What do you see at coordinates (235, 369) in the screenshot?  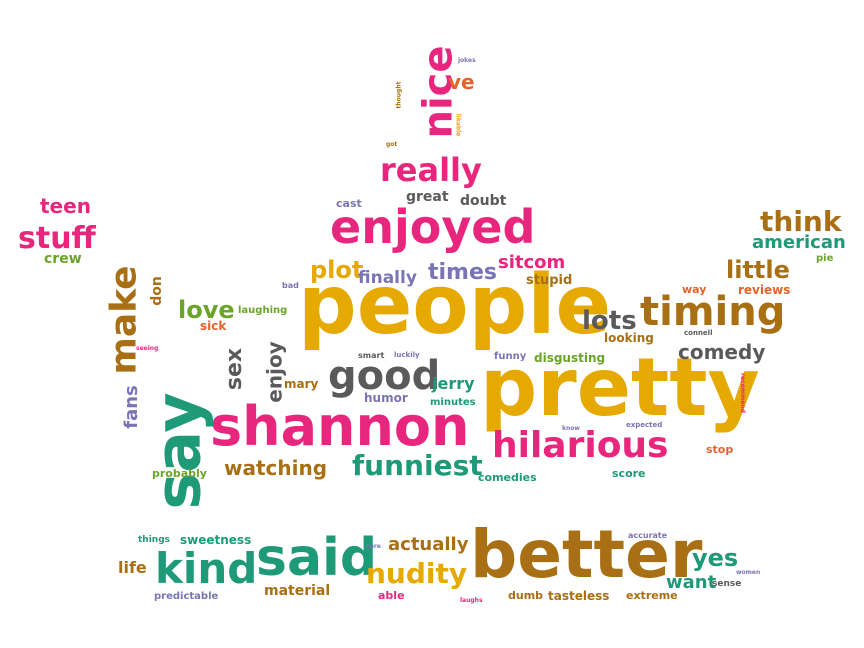 I see `word-sex: sex` at bounding box center [235, 369].